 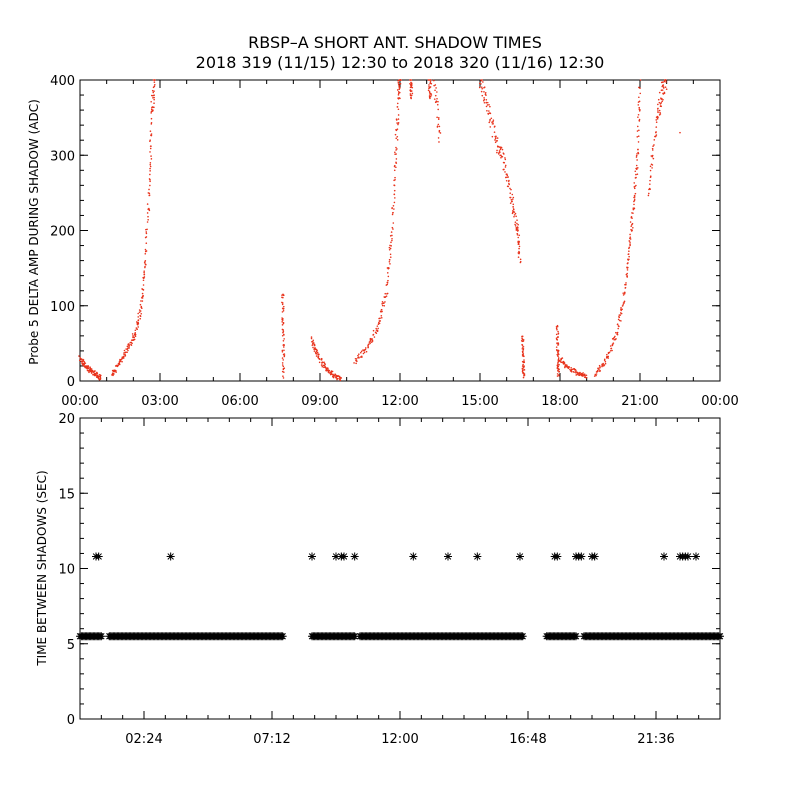 What do you see at coordinates (655, 739) in the screenshot?
I see `x-tick-label: 21:36` at bounding box center [655, 739].